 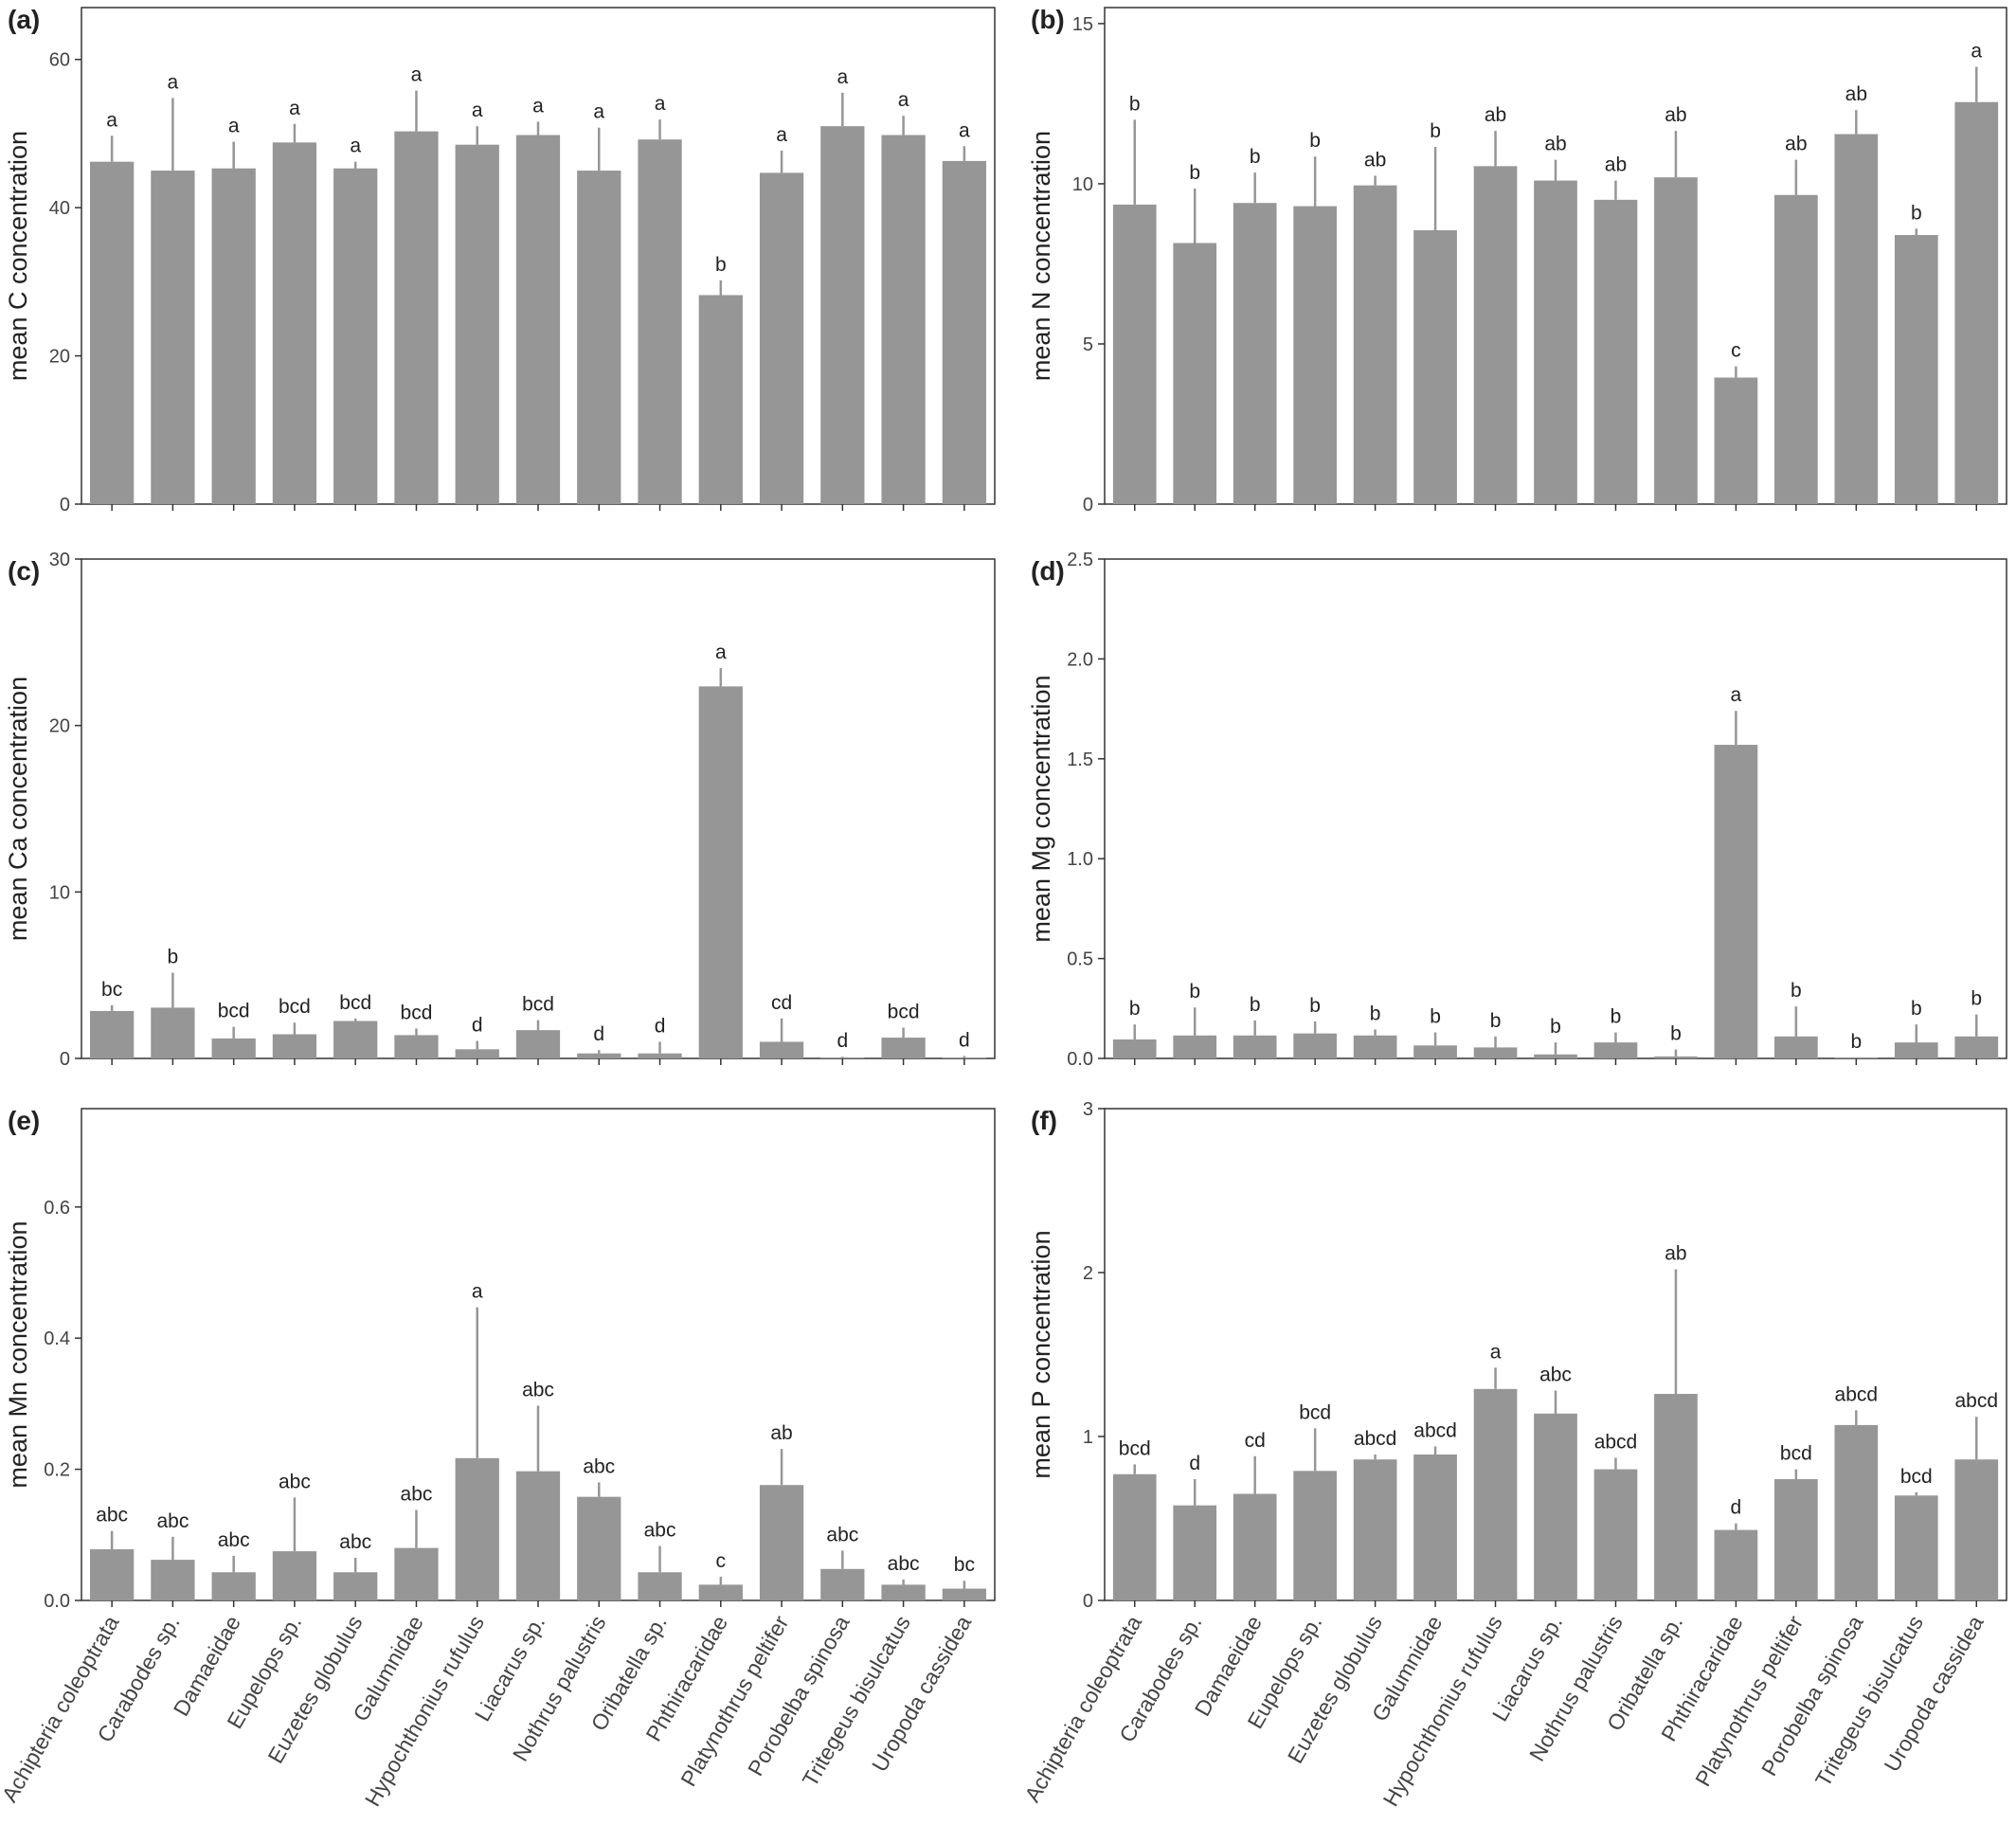 What do you see at coordinates (1041, 1354) in the screenshot?
I see `y-axis-label: mean P concentration` at bounding box center [1041, 1354].